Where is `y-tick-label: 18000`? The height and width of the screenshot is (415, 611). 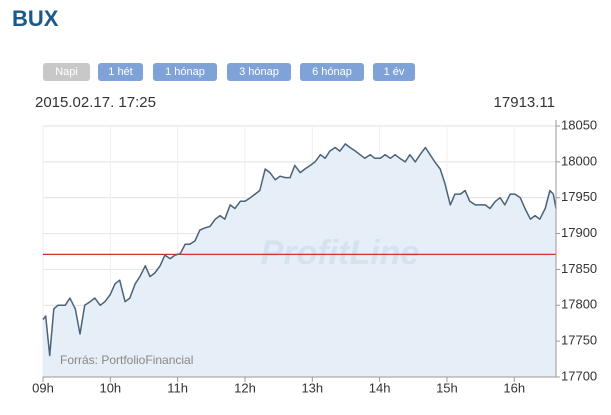
y-tick-label: 18000 is located at coordinates (579, 160).